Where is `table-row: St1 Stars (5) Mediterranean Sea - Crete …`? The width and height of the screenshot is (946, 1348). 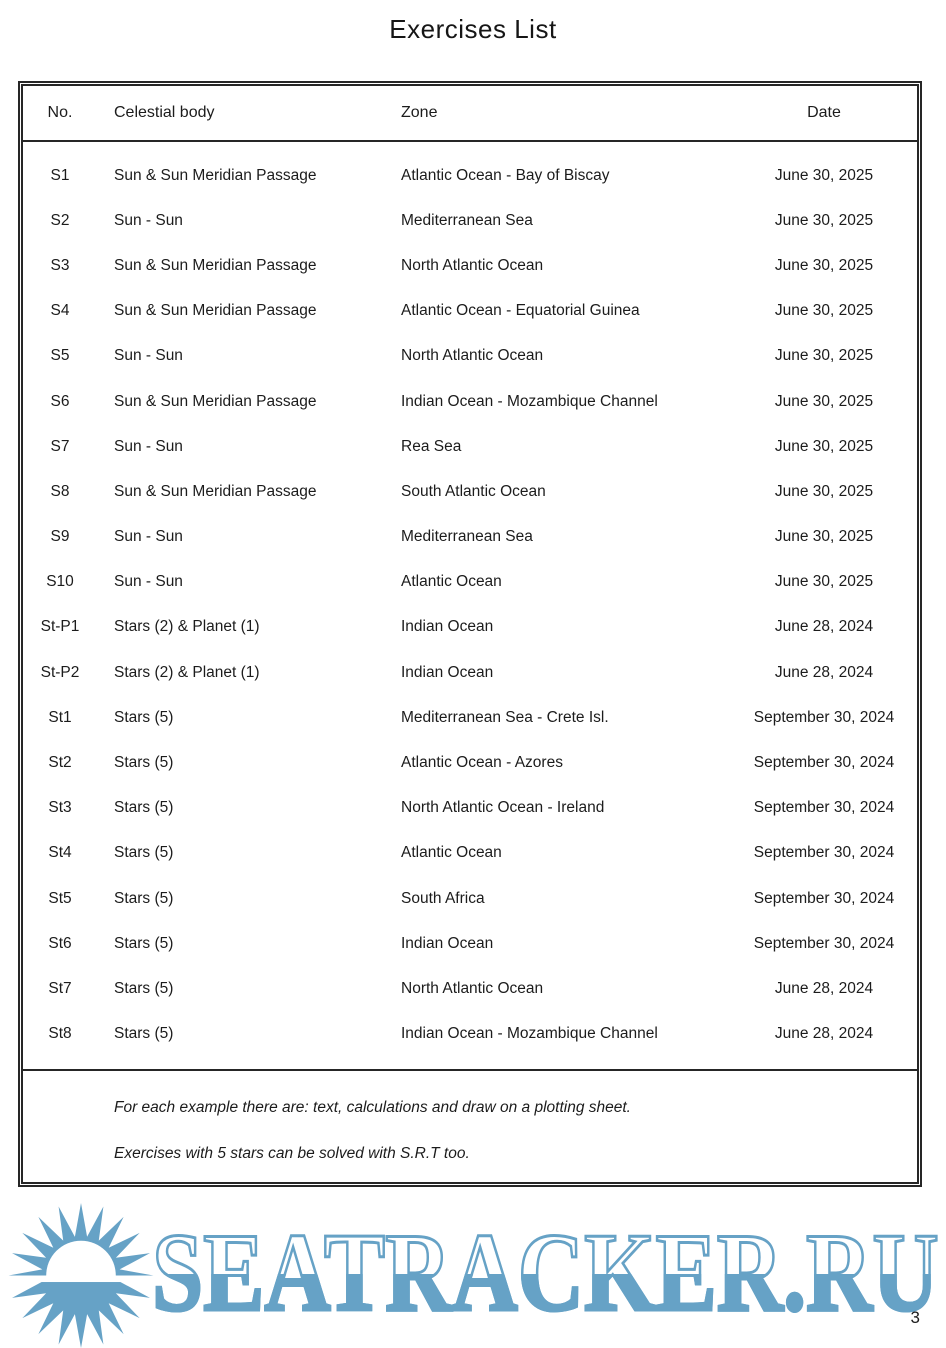
table-row: St1 Stars (5) Mediterranean Sea - Crete … is located at coordinates (470, 717).